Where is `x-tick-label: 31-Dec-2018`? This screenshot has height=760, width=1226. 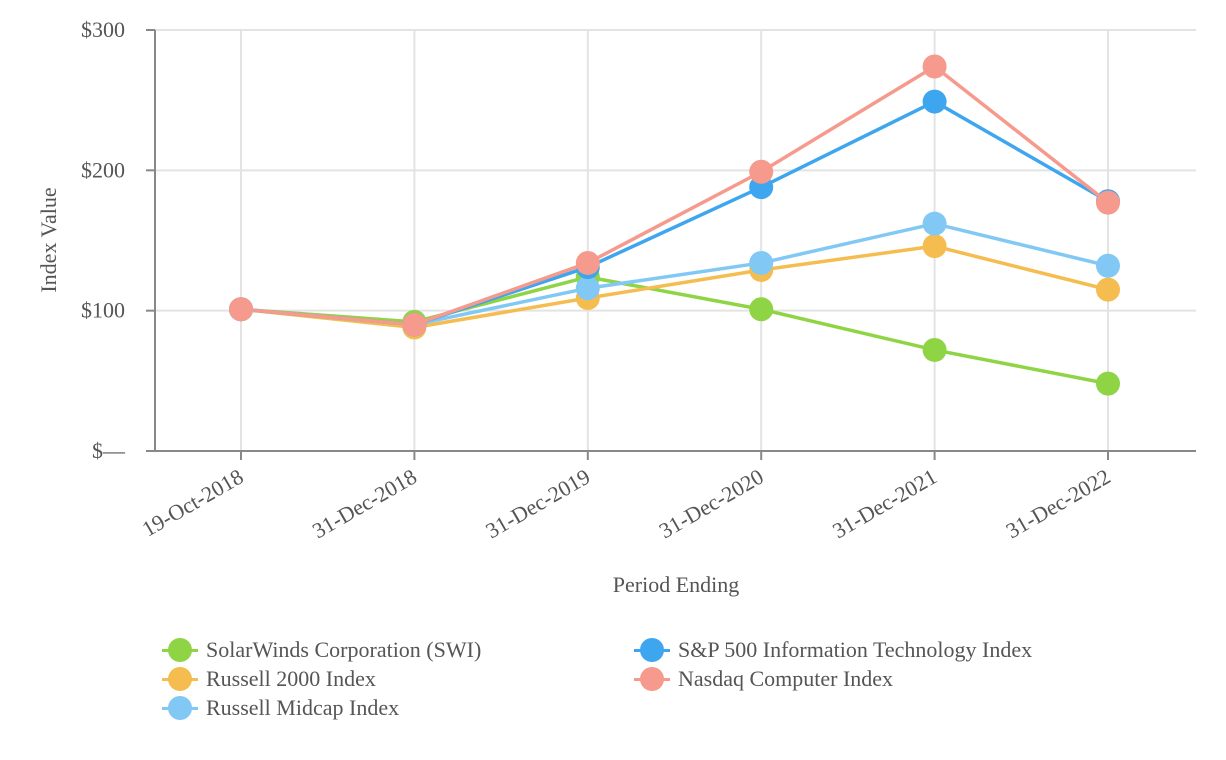
x-tick-label: 31-Dec-2018 is located at coordinates (364, 504).